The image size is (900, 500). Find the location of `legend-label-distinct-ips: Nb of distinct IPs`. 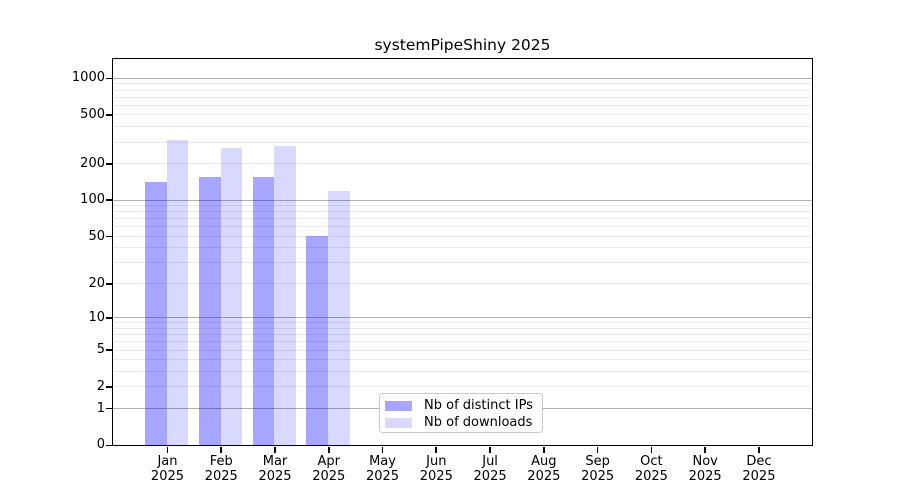

legend-label-distinct-ips: Nb of distinct IPs is located at coordinates (478, 405).